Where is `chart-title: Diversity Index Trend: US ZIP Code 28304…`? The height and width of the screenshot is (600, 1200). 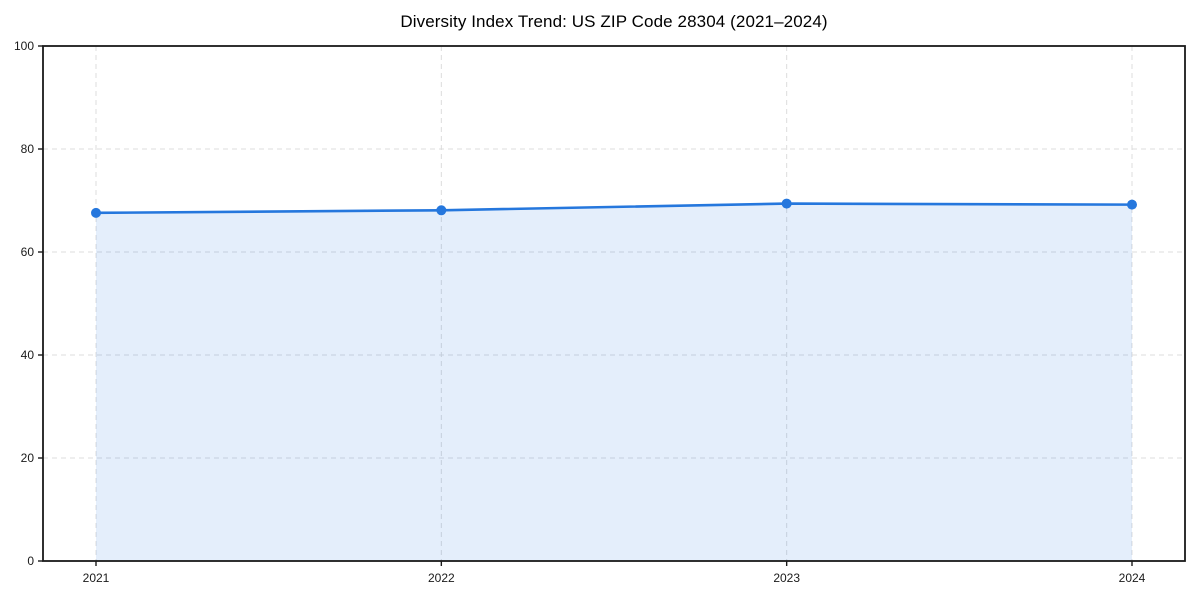 chart-title: Diversity Index Trend: US ZIP Code 28304… is located at coordinates (614, 21).